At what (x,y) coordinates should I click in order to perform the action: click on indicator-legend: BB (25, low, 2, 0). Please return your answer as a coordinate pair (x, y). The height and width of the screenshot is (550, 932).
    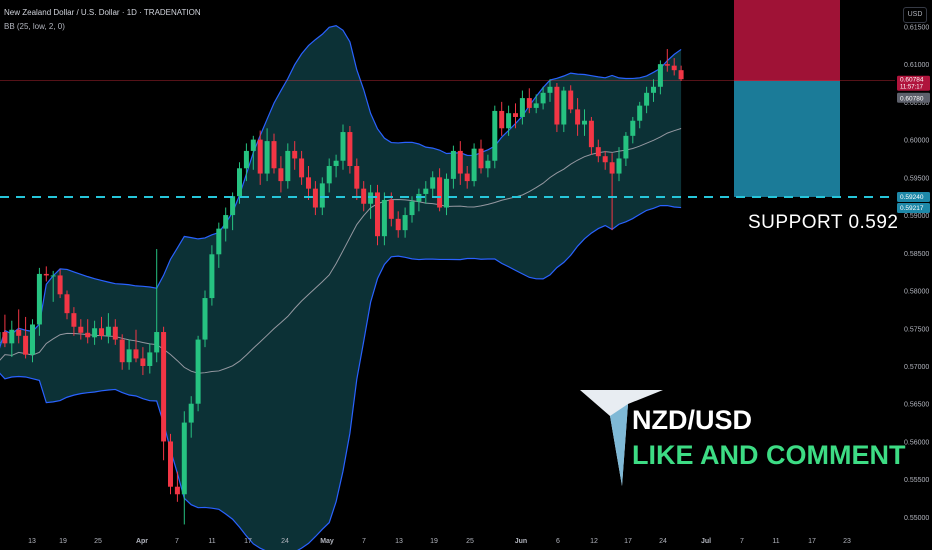
    Looking at the image, I should click on (34, 26).